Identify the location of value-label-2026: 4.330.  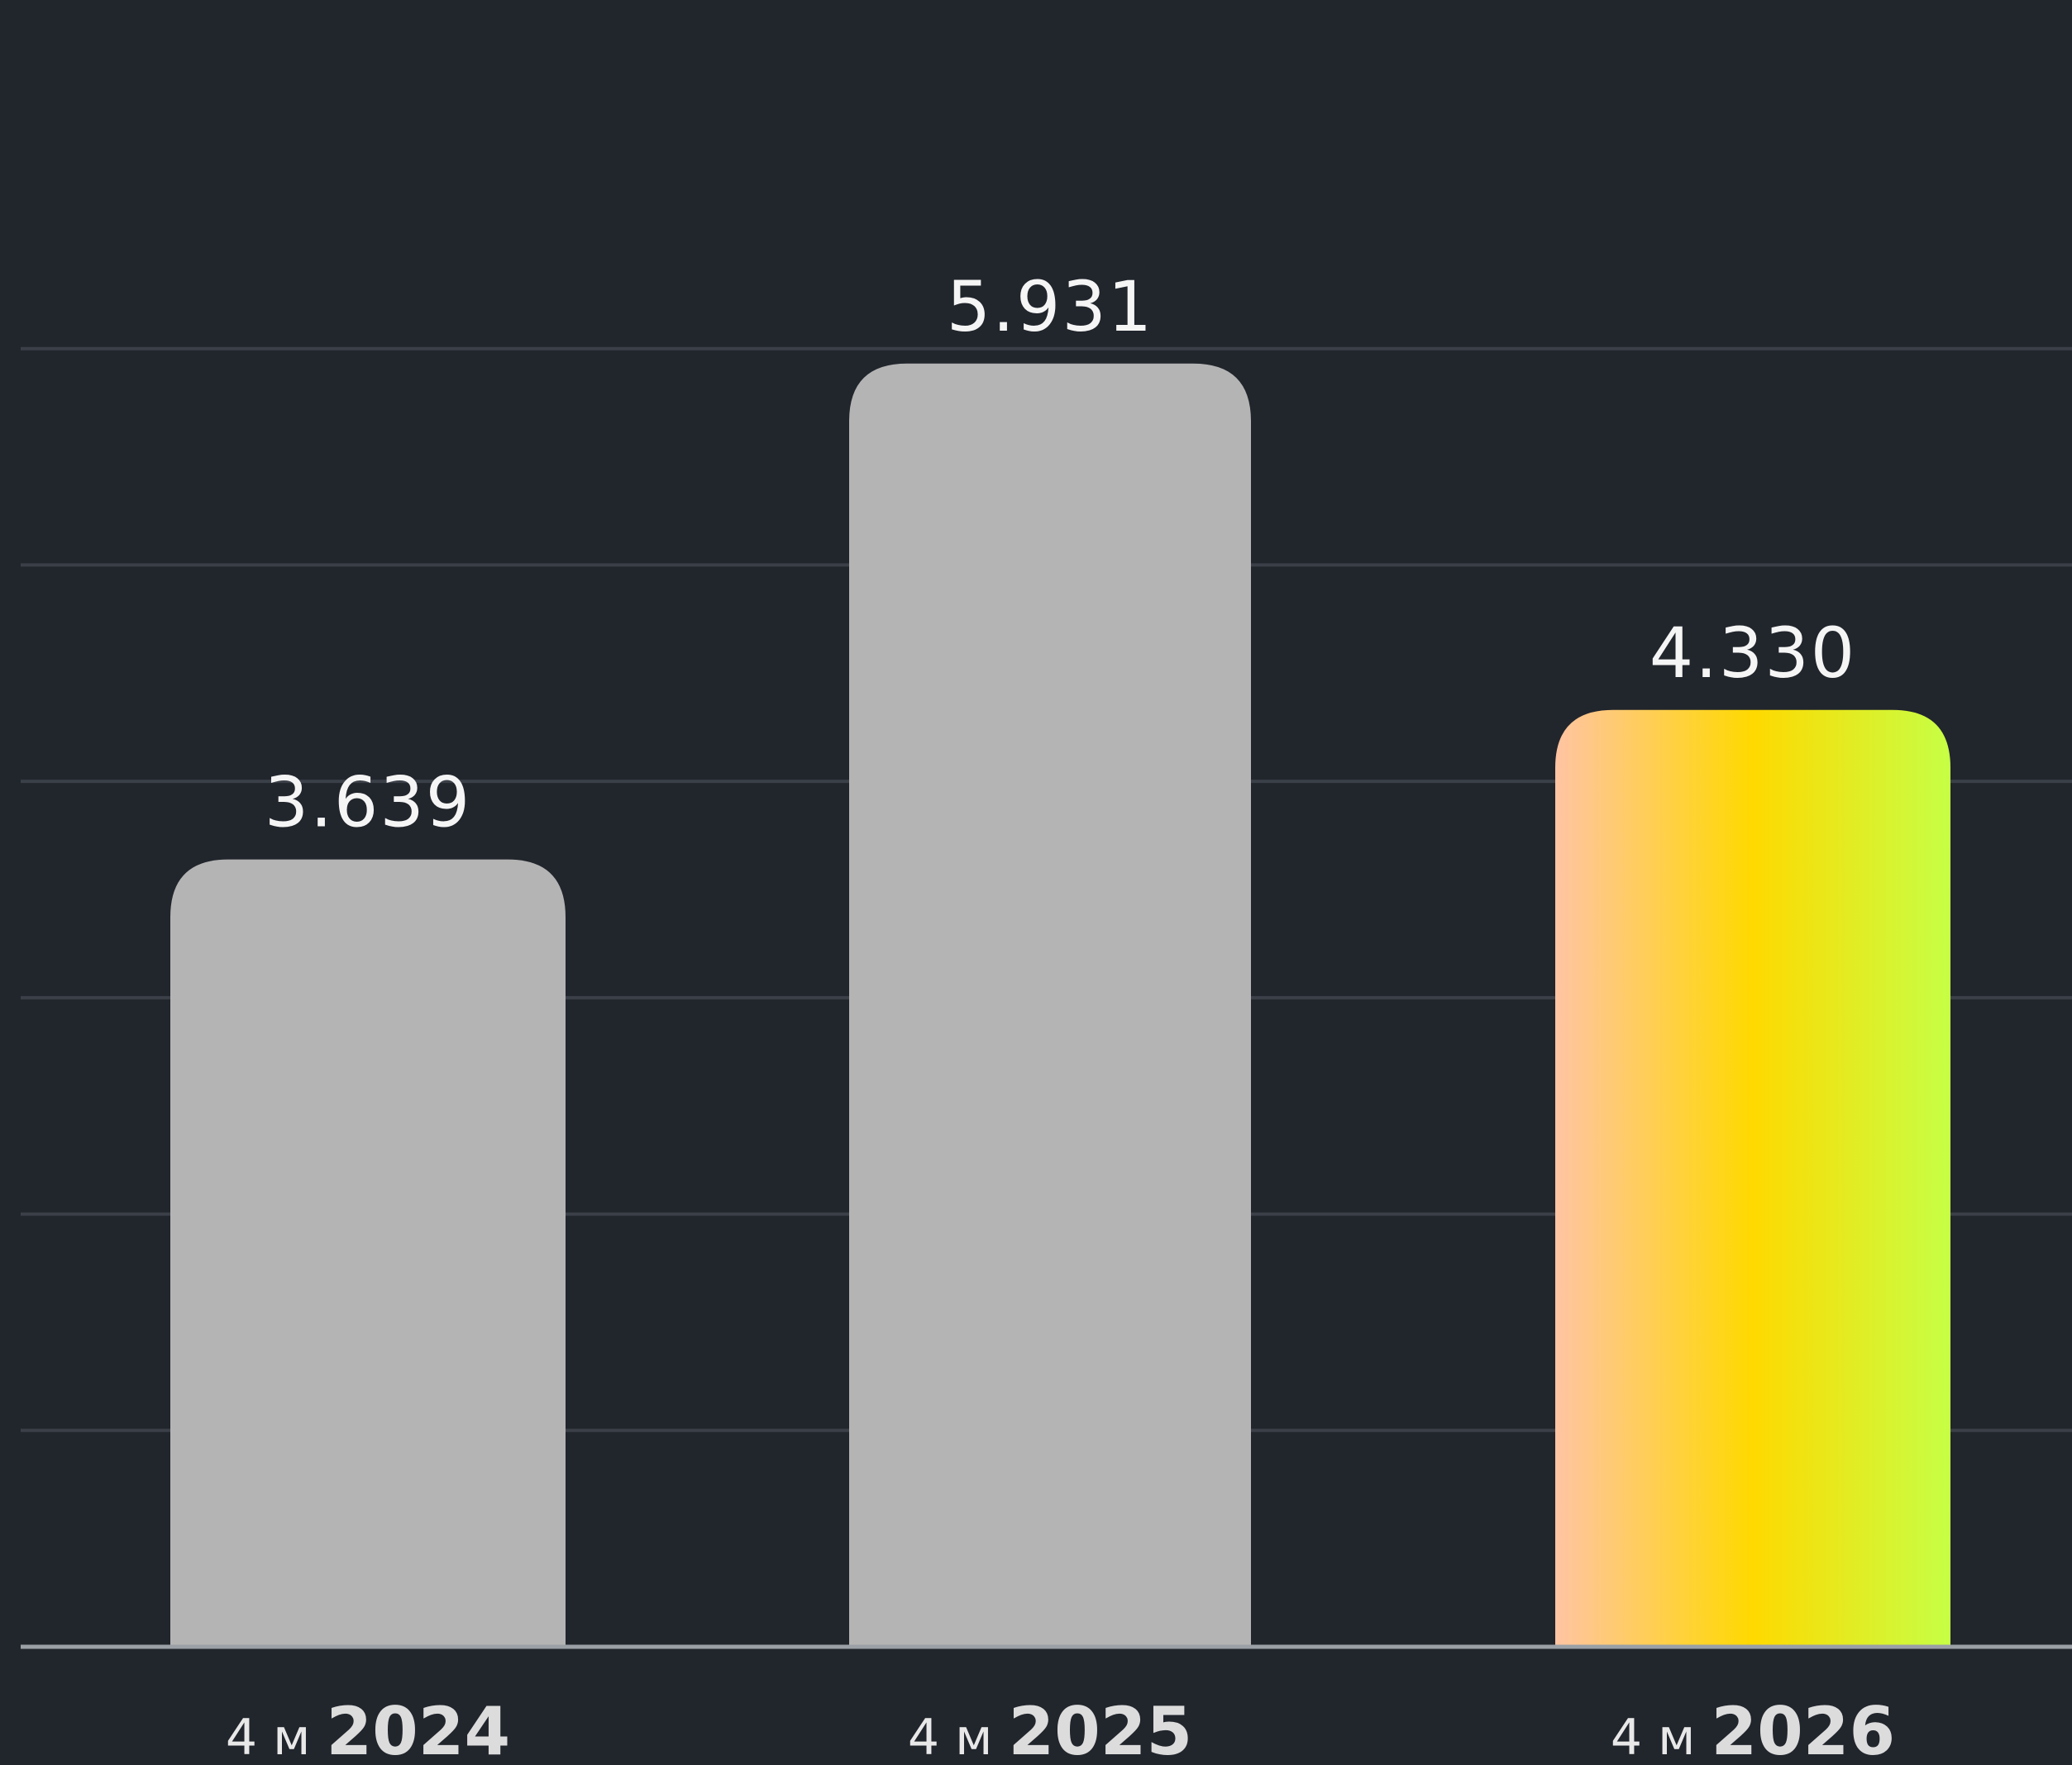
(1752, 653).